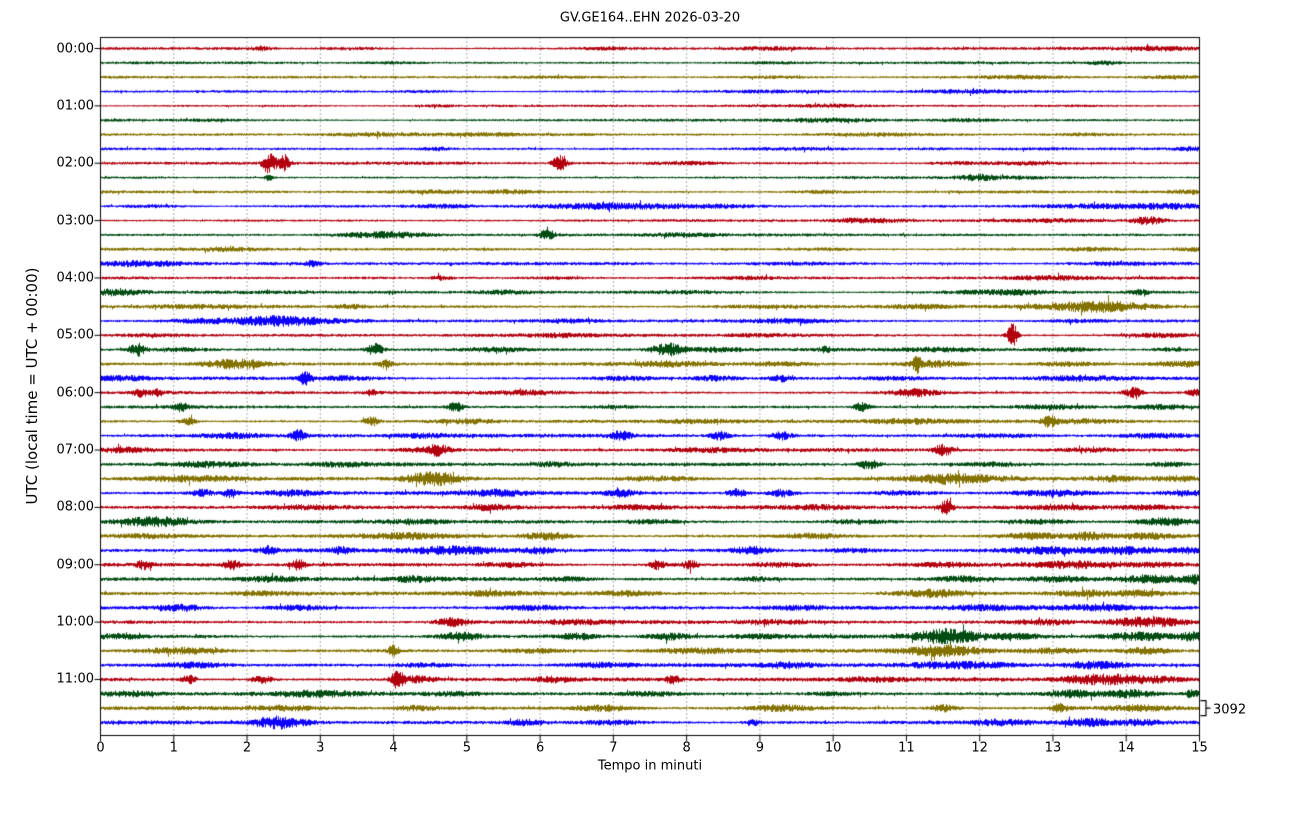  I want to click on x-tick-label: 2, so click(247, 748).